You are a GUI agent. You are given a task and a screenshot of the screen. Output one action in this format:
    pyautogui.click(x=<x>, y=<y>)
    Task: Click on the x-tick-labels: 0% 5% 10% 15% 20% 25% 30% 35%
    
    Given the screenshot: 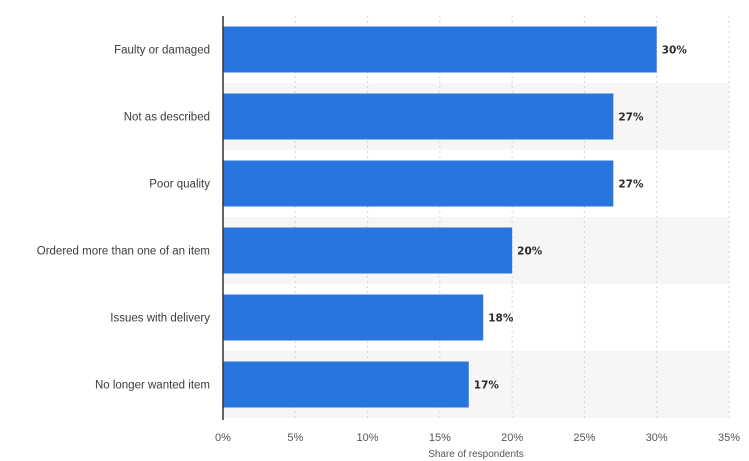 What is the action you would take?
    pyautogui.click(x=477, y=438)
    